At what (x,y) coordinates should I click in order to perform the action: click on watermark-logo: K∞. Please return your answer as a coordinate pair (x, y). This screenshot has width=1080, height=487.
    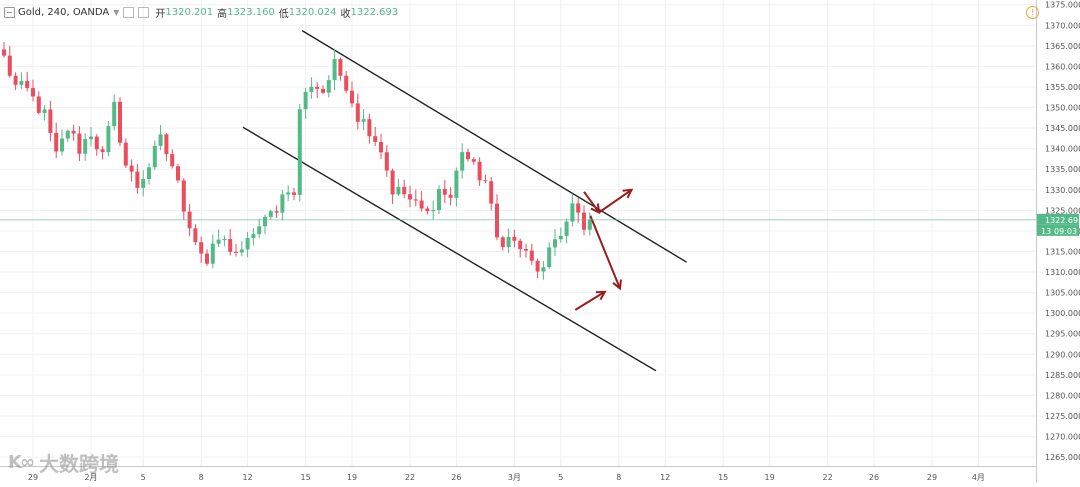
    Looking at the image, I should click on (21, 462).